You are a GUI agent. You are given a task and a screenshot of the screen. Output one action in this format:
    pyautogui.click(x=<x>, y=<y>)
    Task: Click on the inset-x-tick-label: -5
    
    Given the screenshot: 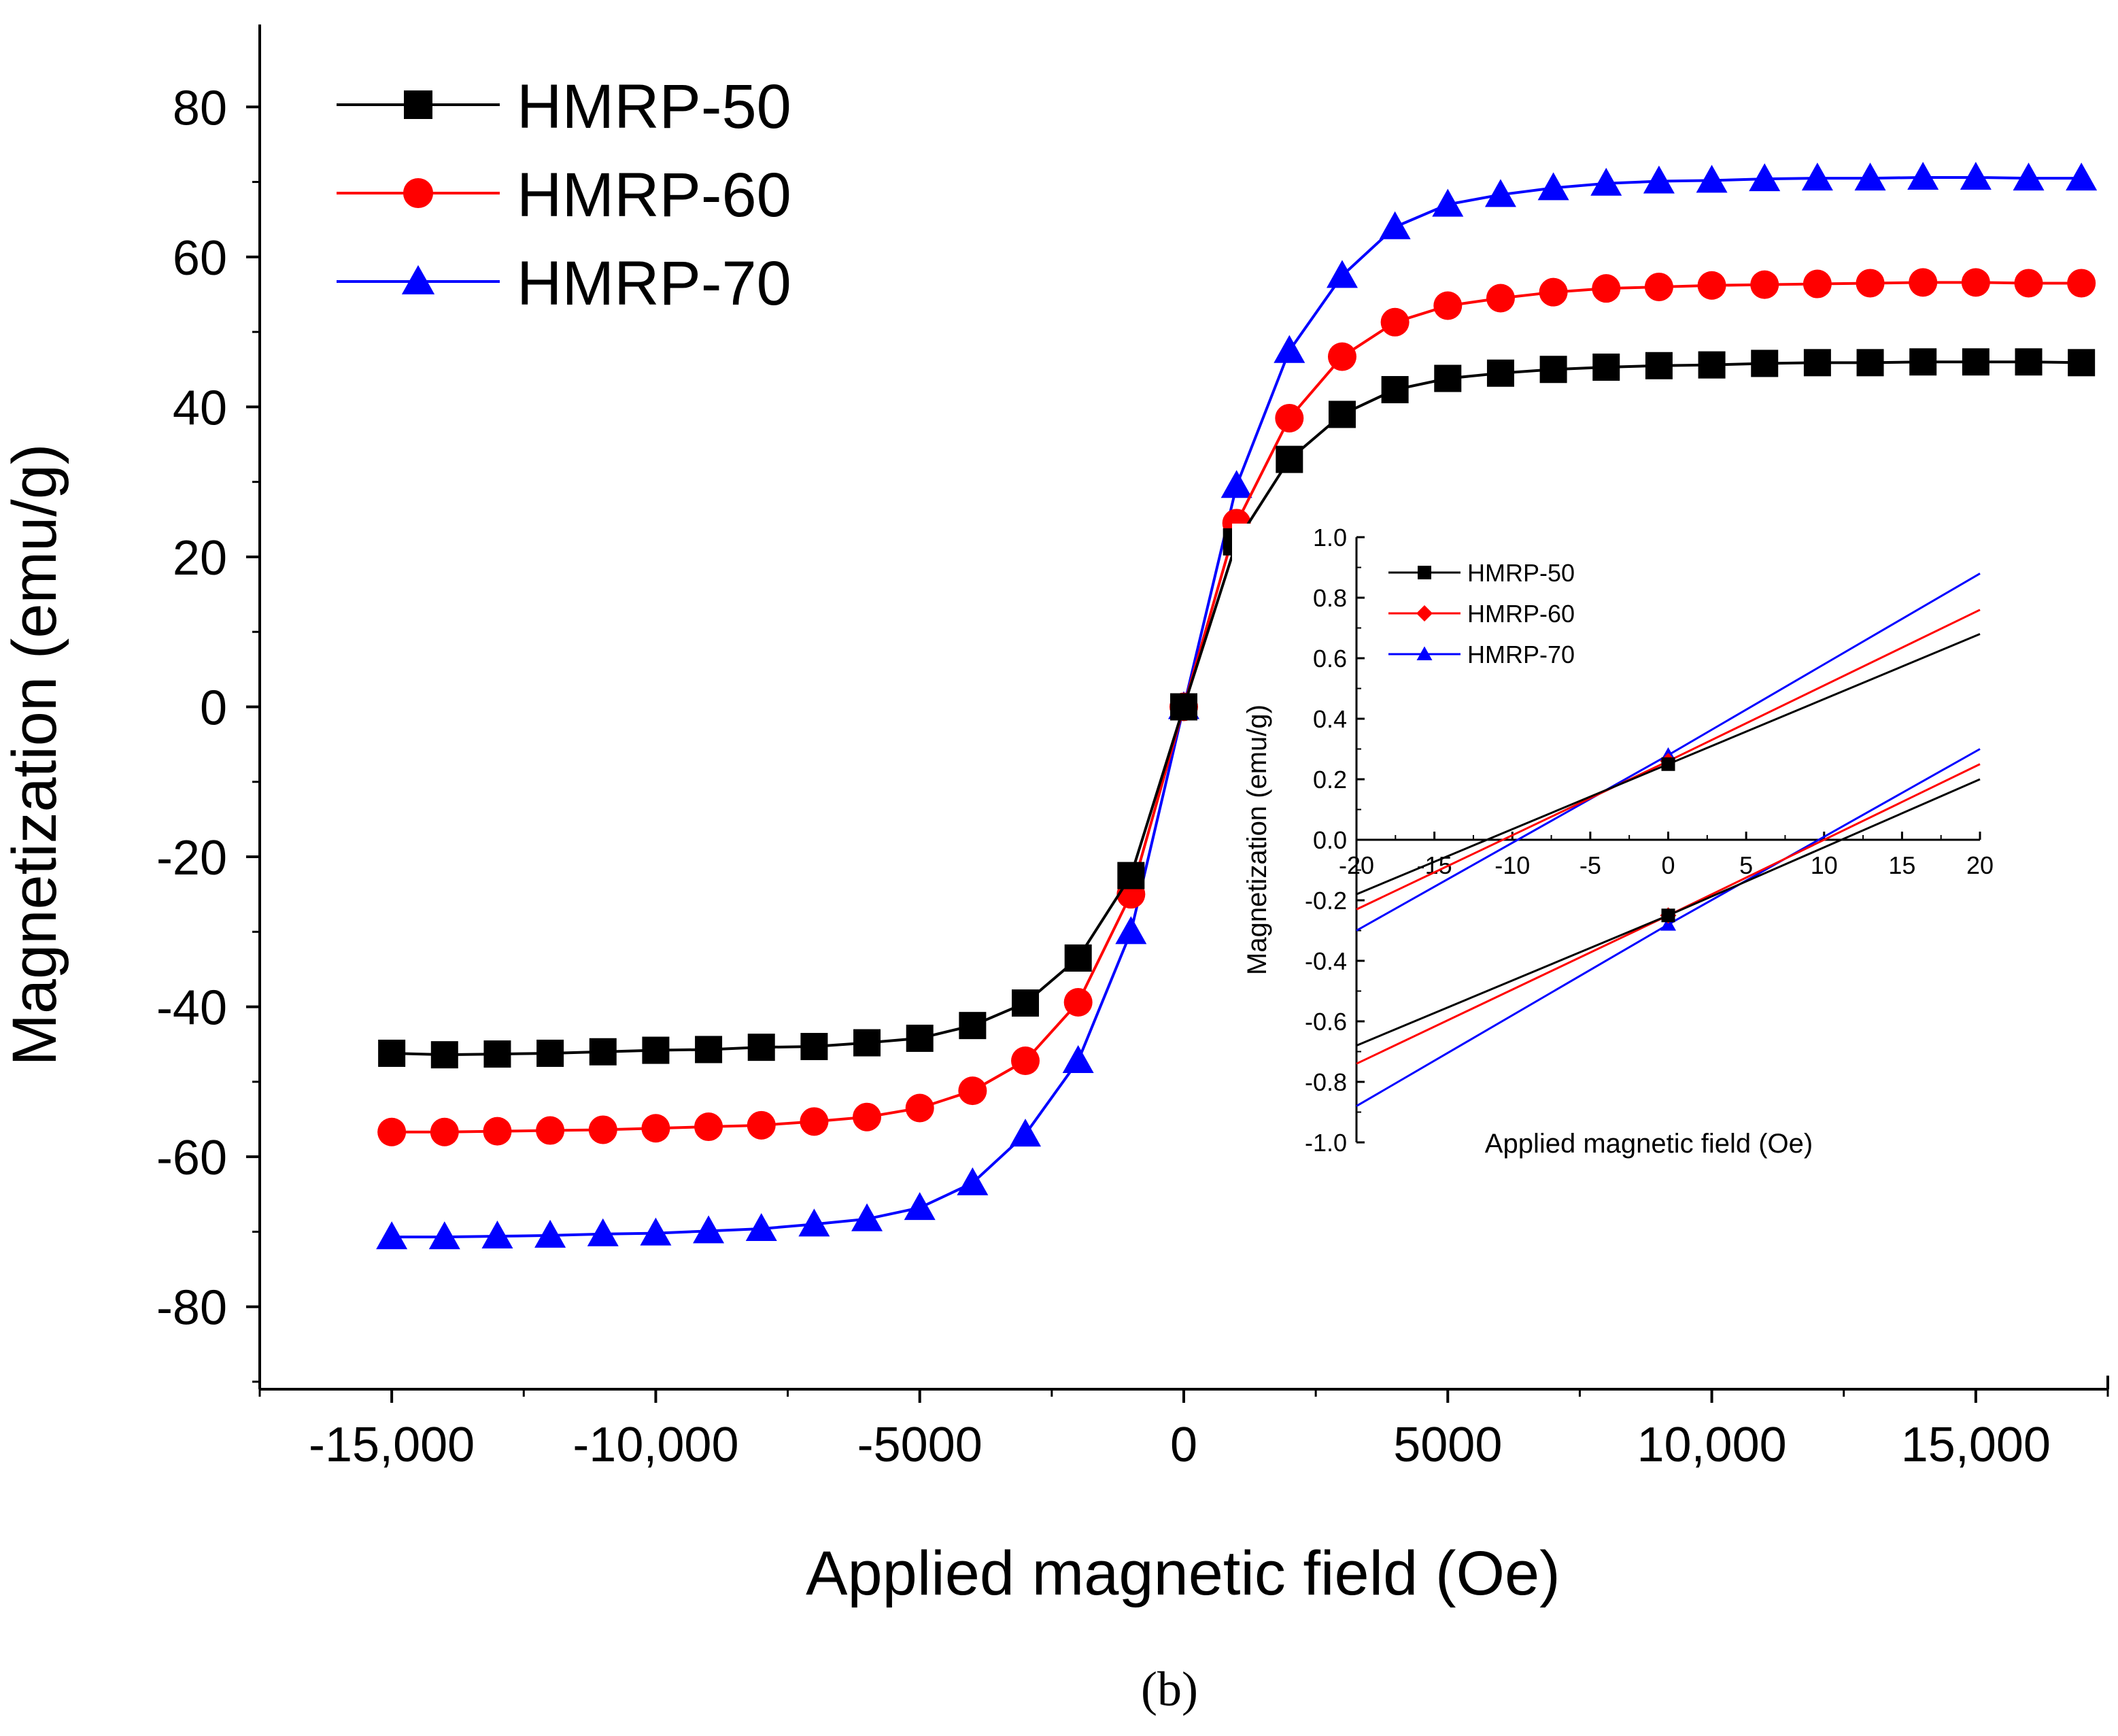 What is the action you would take?
    pyautogui.click(x=1590, y=865)
    